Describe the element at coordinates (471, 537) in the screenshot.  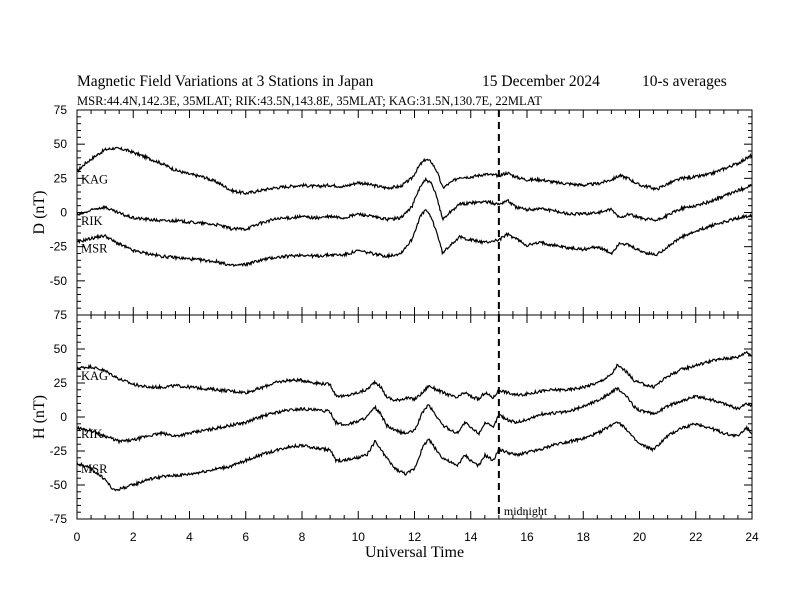
I see `x-tick-label: 14` at that location.